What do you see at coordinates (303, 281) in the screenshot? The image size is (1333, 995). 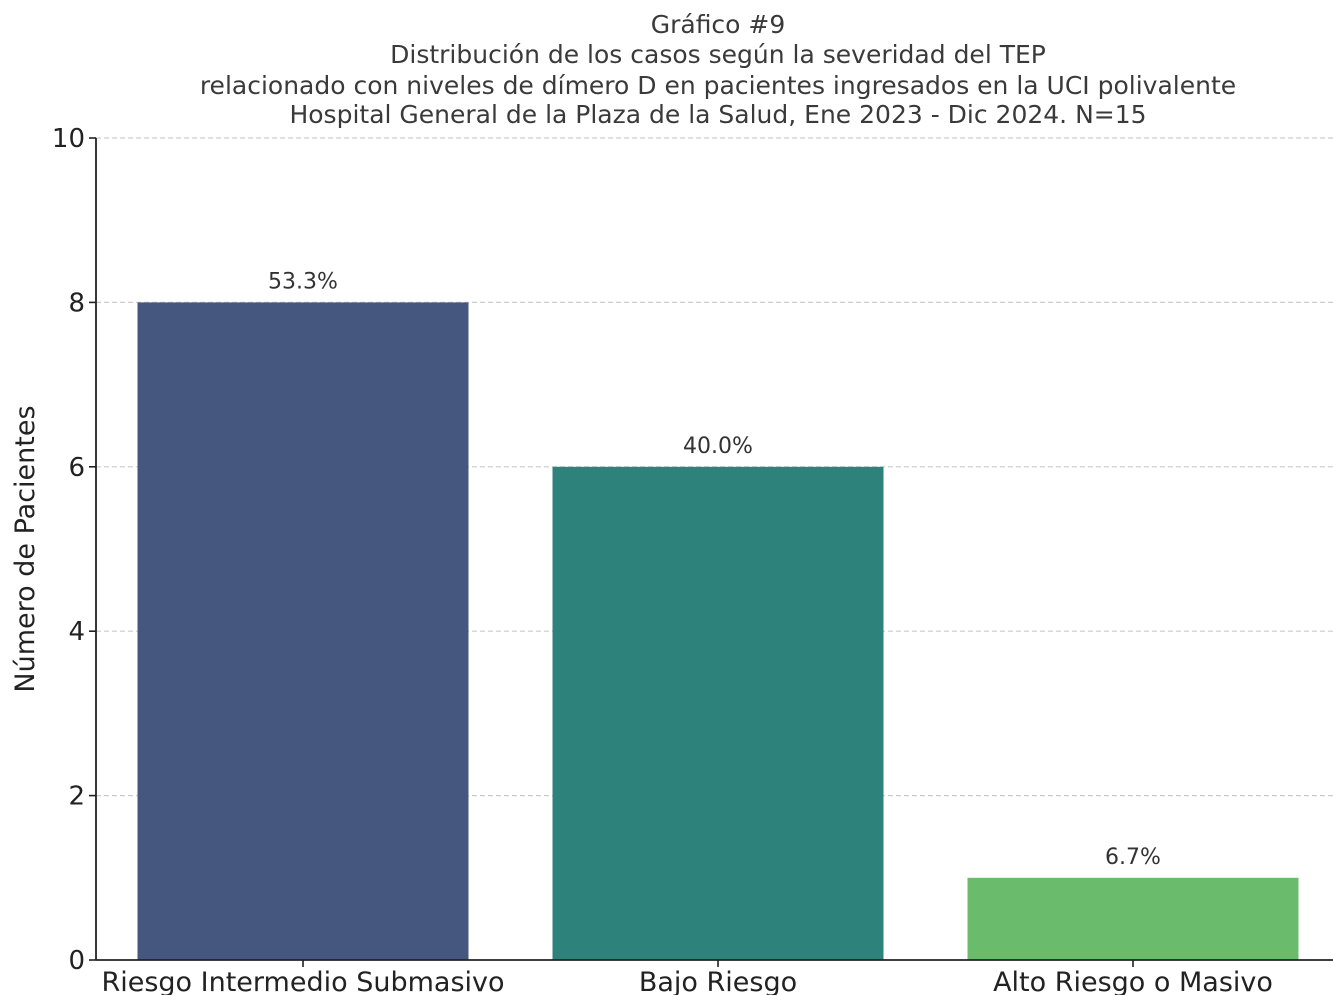 I see `bar-data-label: 53.3%` at bounding box center [303, 281].